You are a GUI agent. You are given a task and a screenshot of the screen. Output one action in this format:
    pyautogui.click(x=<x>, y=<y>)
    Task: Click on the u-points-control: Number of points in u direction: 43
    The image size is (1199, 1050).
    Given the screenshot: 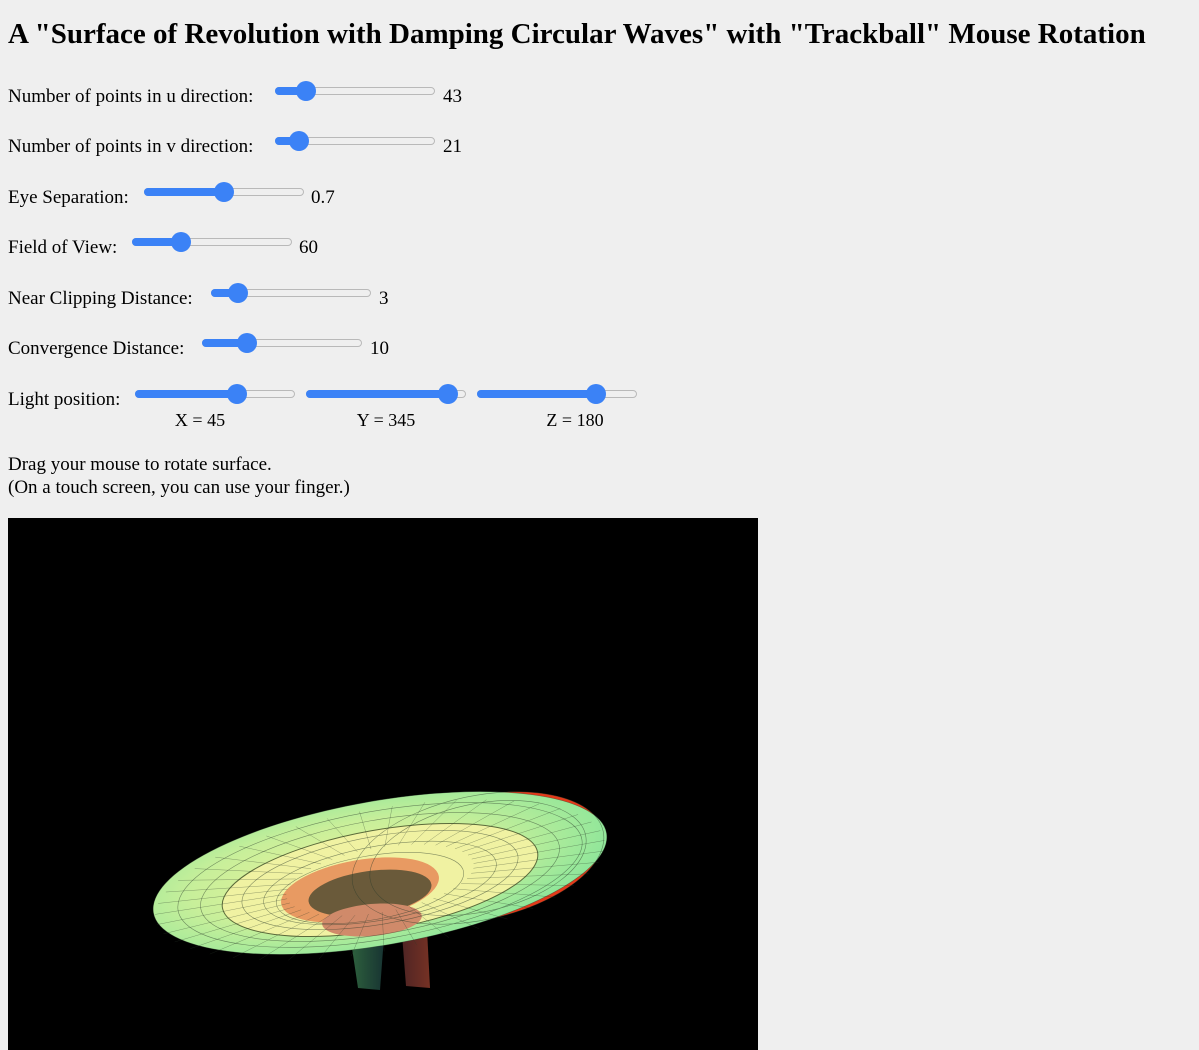 What is the action you would take?
    pyautogui.click(x=243, y=96)
    